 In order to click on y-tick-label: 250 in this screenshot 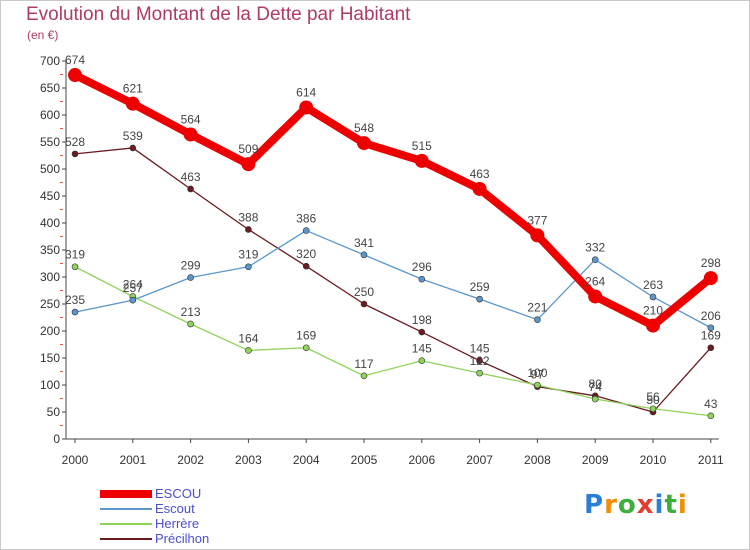, I will do `click(50, 304)`.